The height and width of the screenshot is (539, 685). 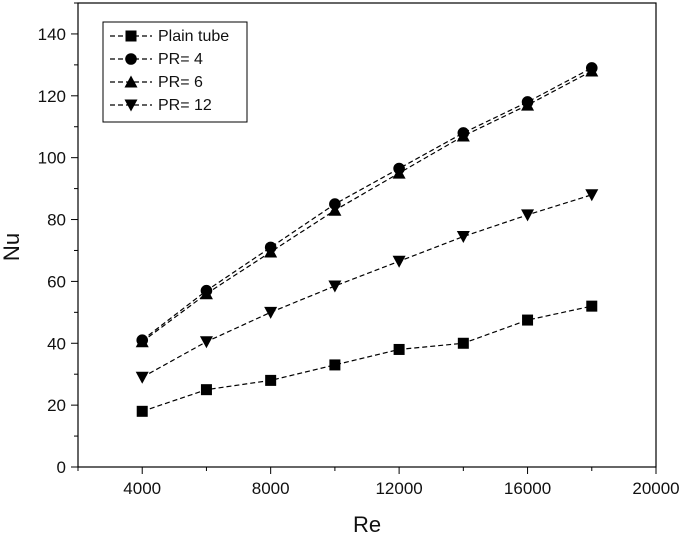 I want to click on legend-label: PR= 4, so click(x=180, y=59).